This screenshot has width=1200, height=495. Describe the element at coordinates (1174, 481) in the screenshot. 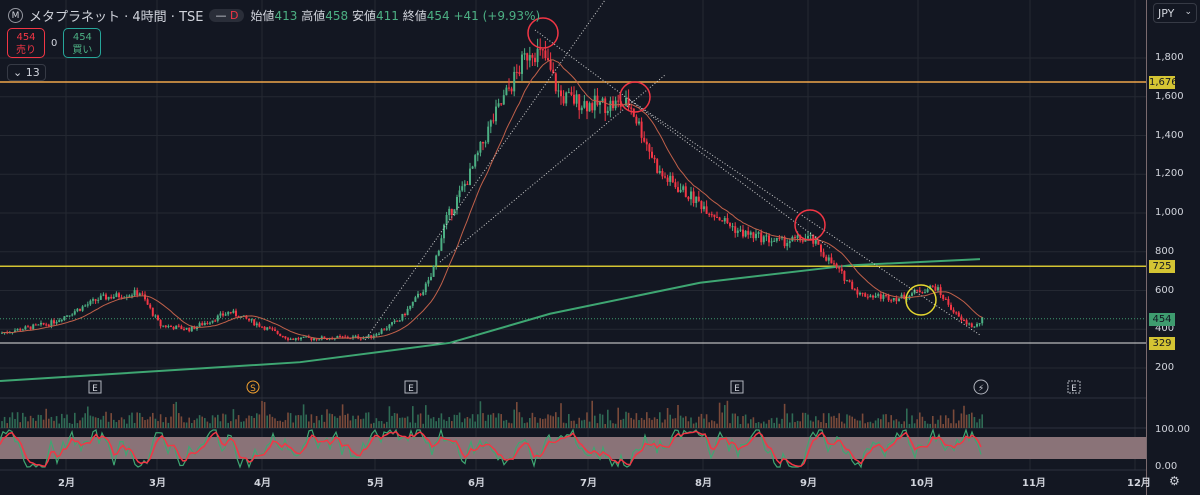

I see `settings-icon: ⚙` at that location.